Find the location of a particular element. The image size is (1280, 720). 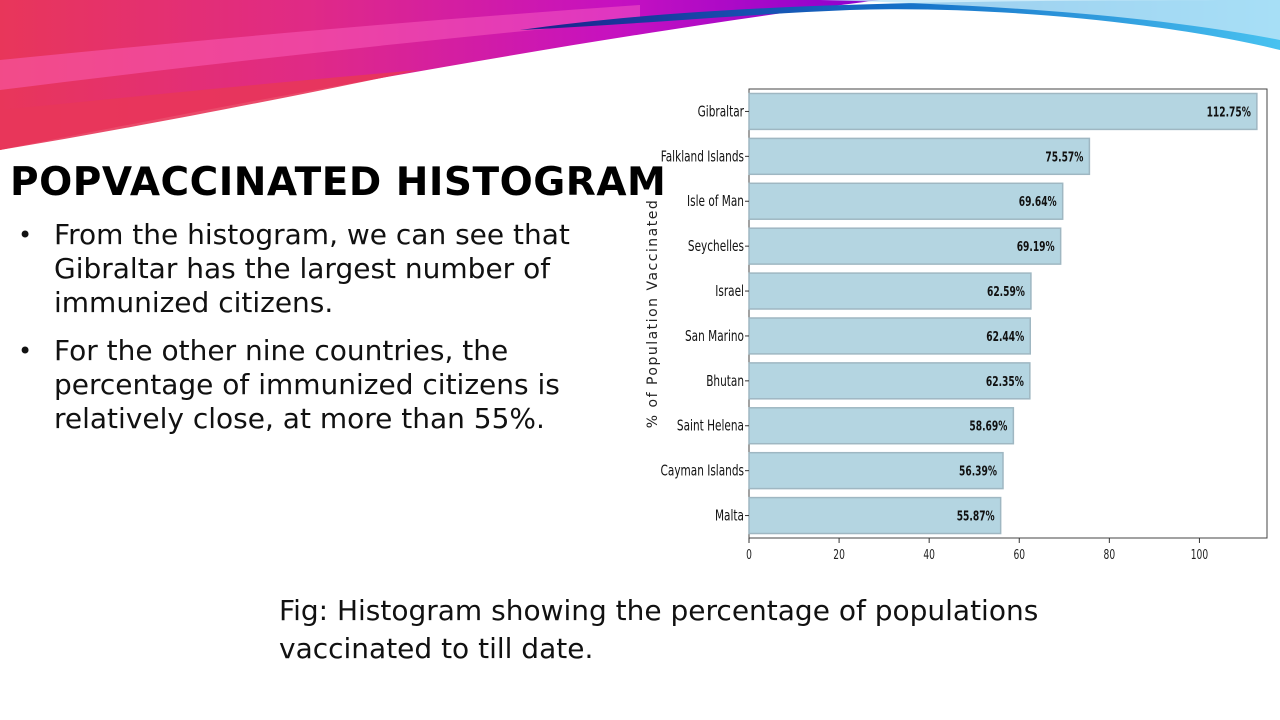

bar-value-label: 62.35% is located at coordinates (1005, 382).